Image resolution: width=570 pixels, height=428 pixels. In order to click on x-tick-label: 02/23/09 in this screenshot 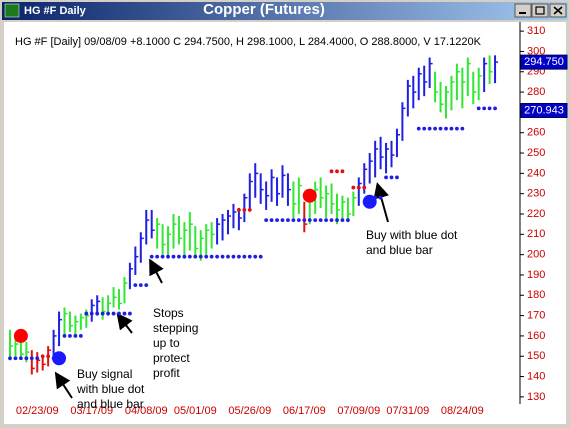, I will do `click(37, 411)`.